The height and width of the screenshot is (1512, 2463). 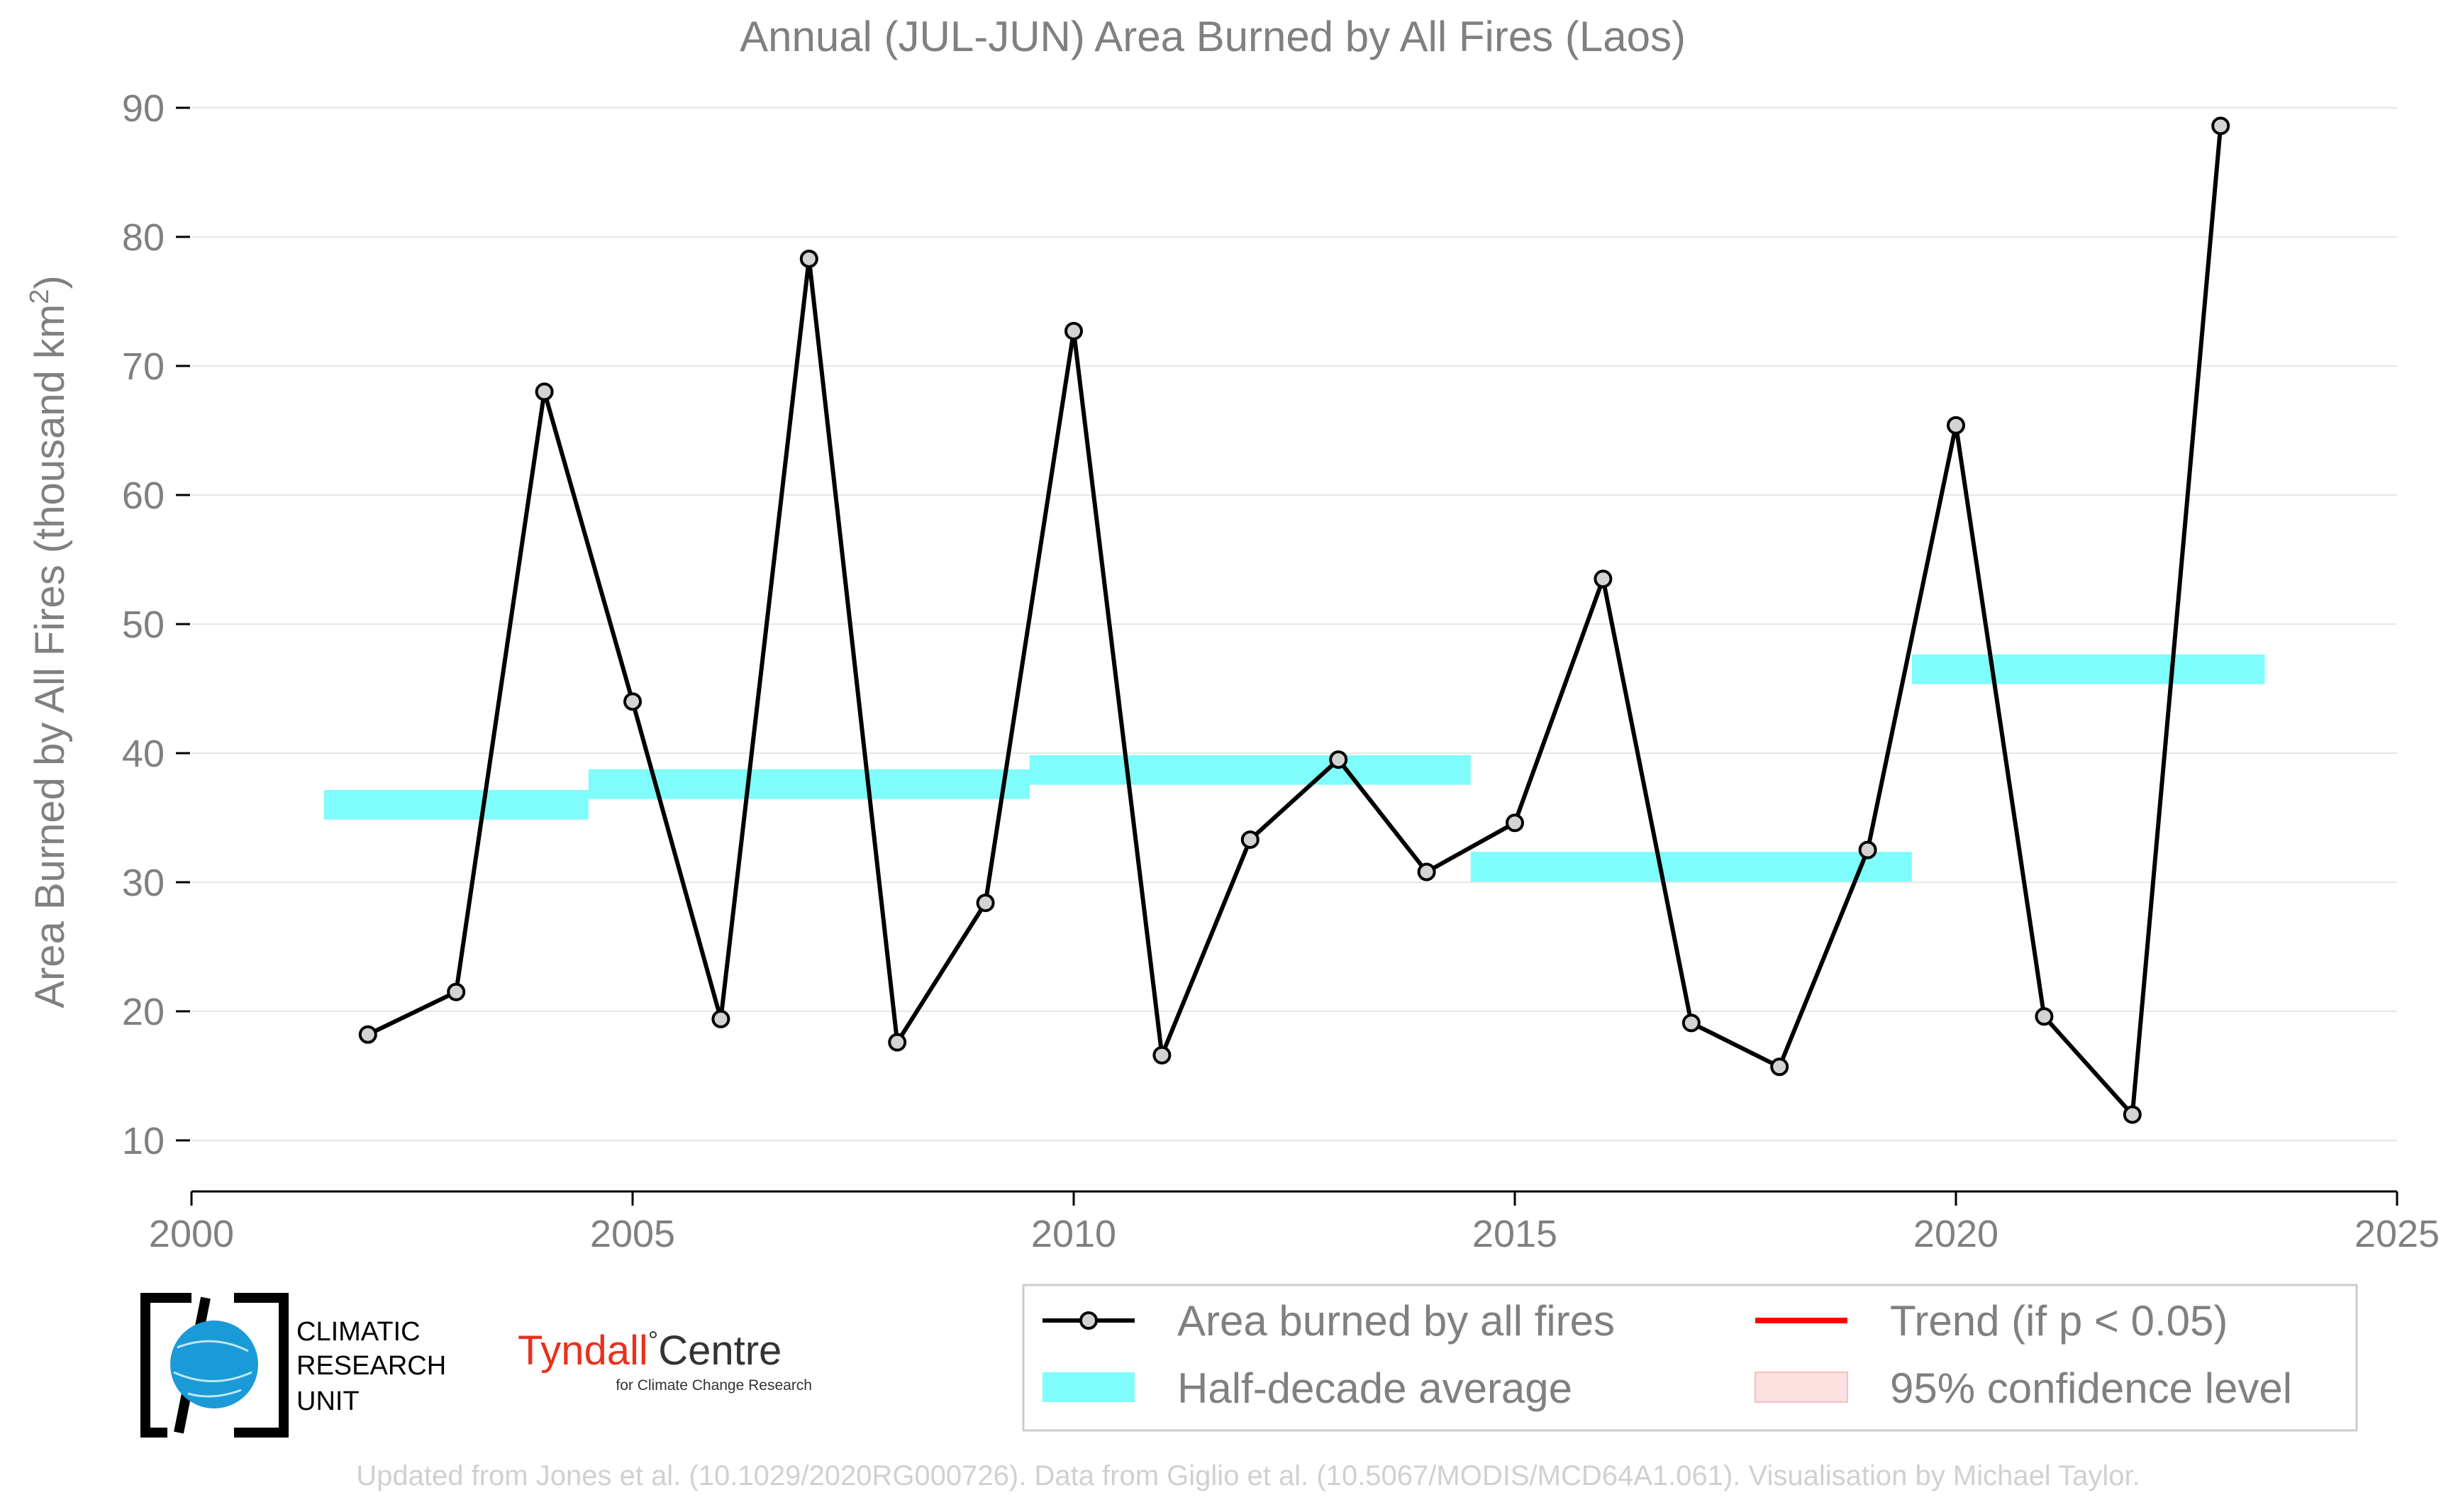 What do you see at coordinates (714, 1385) in the screenshot?
I see `tyndall-subtitle: for Climate Change Research` at bounding box center [714, 1385].